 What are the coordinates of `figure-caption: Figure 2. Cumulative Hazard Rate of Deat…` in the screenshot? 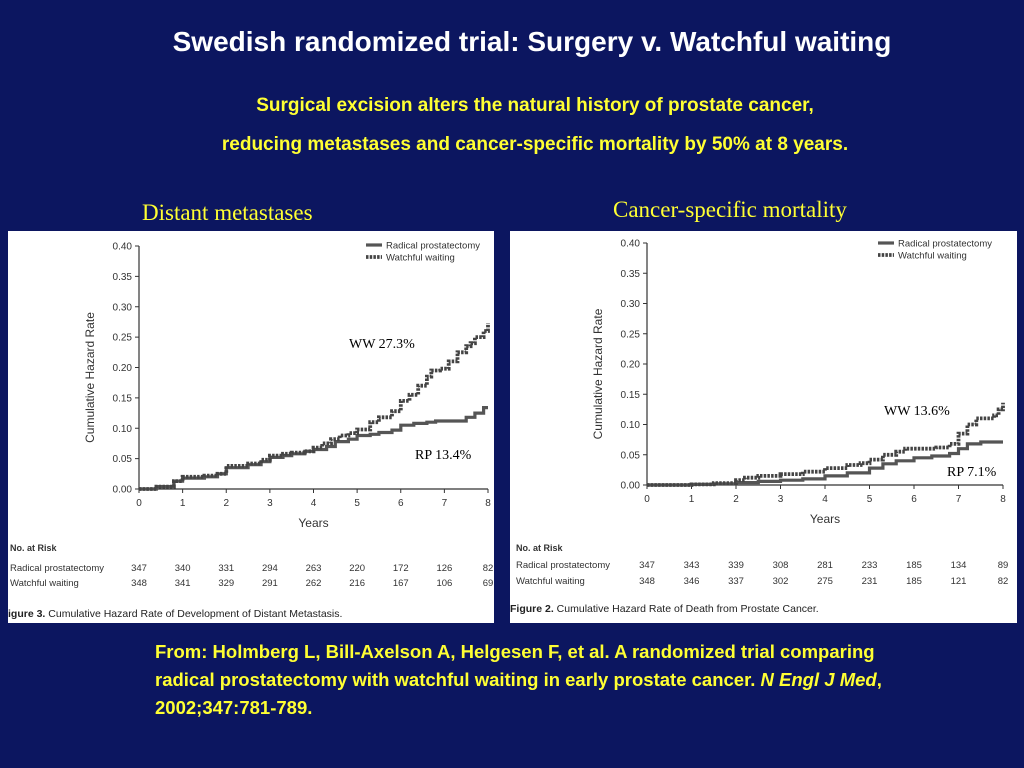 It's located at (664, 609).